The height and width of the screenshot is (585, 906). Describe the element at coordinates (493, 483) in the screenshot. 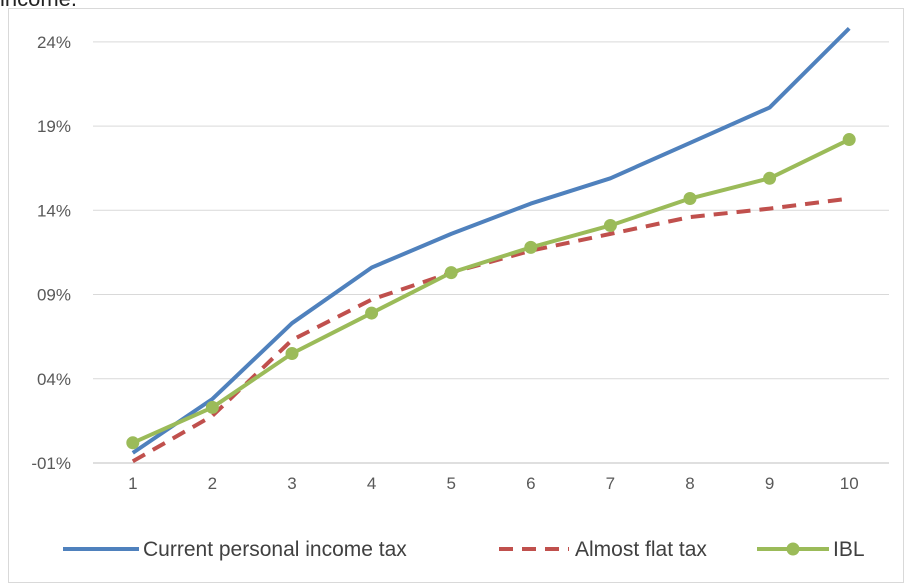

I see `x-axis-tick-labels: 1 2 3 4 5 6 7 8 9 10` at that location.